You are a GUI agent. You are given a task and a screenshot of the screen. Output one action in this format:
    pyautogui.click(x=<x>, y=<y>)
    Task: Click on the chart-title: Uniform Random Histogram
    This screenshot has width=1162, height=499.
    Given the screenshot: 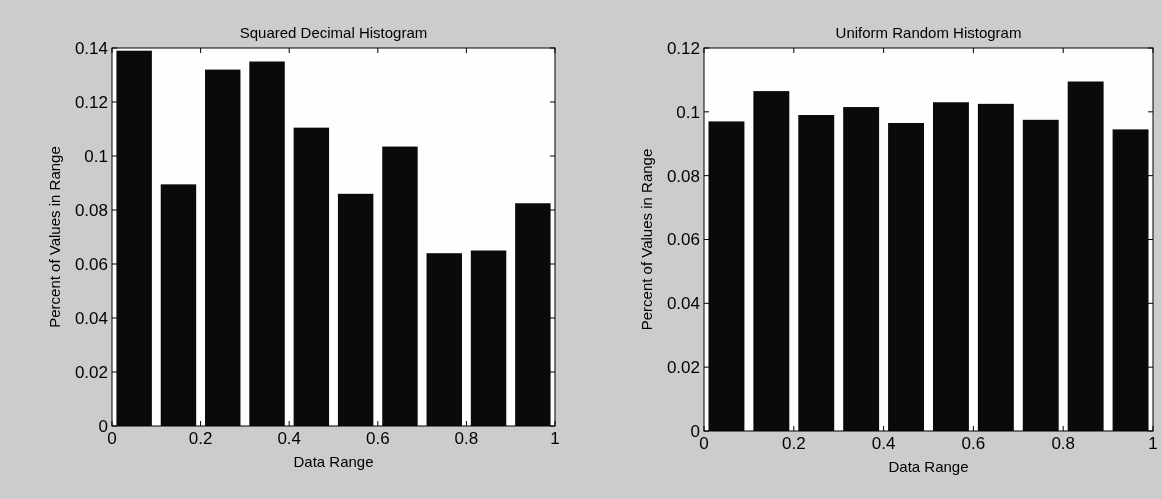 What is the action you would take?
    pyautogui.click(x=928, y=32)
    